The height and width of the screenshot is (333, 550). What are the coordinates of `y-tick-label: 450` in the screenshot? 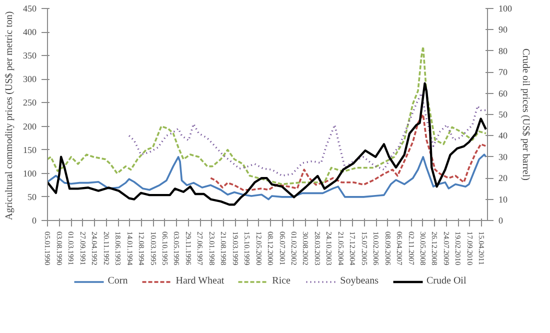 It's located at (30, 9).